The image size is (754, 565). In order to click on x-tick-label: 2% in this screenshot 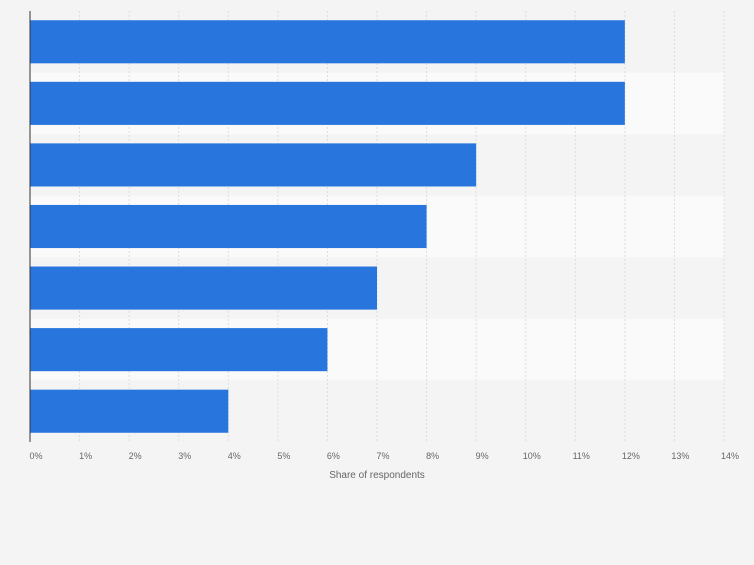, I will do `click(135, 456)`.